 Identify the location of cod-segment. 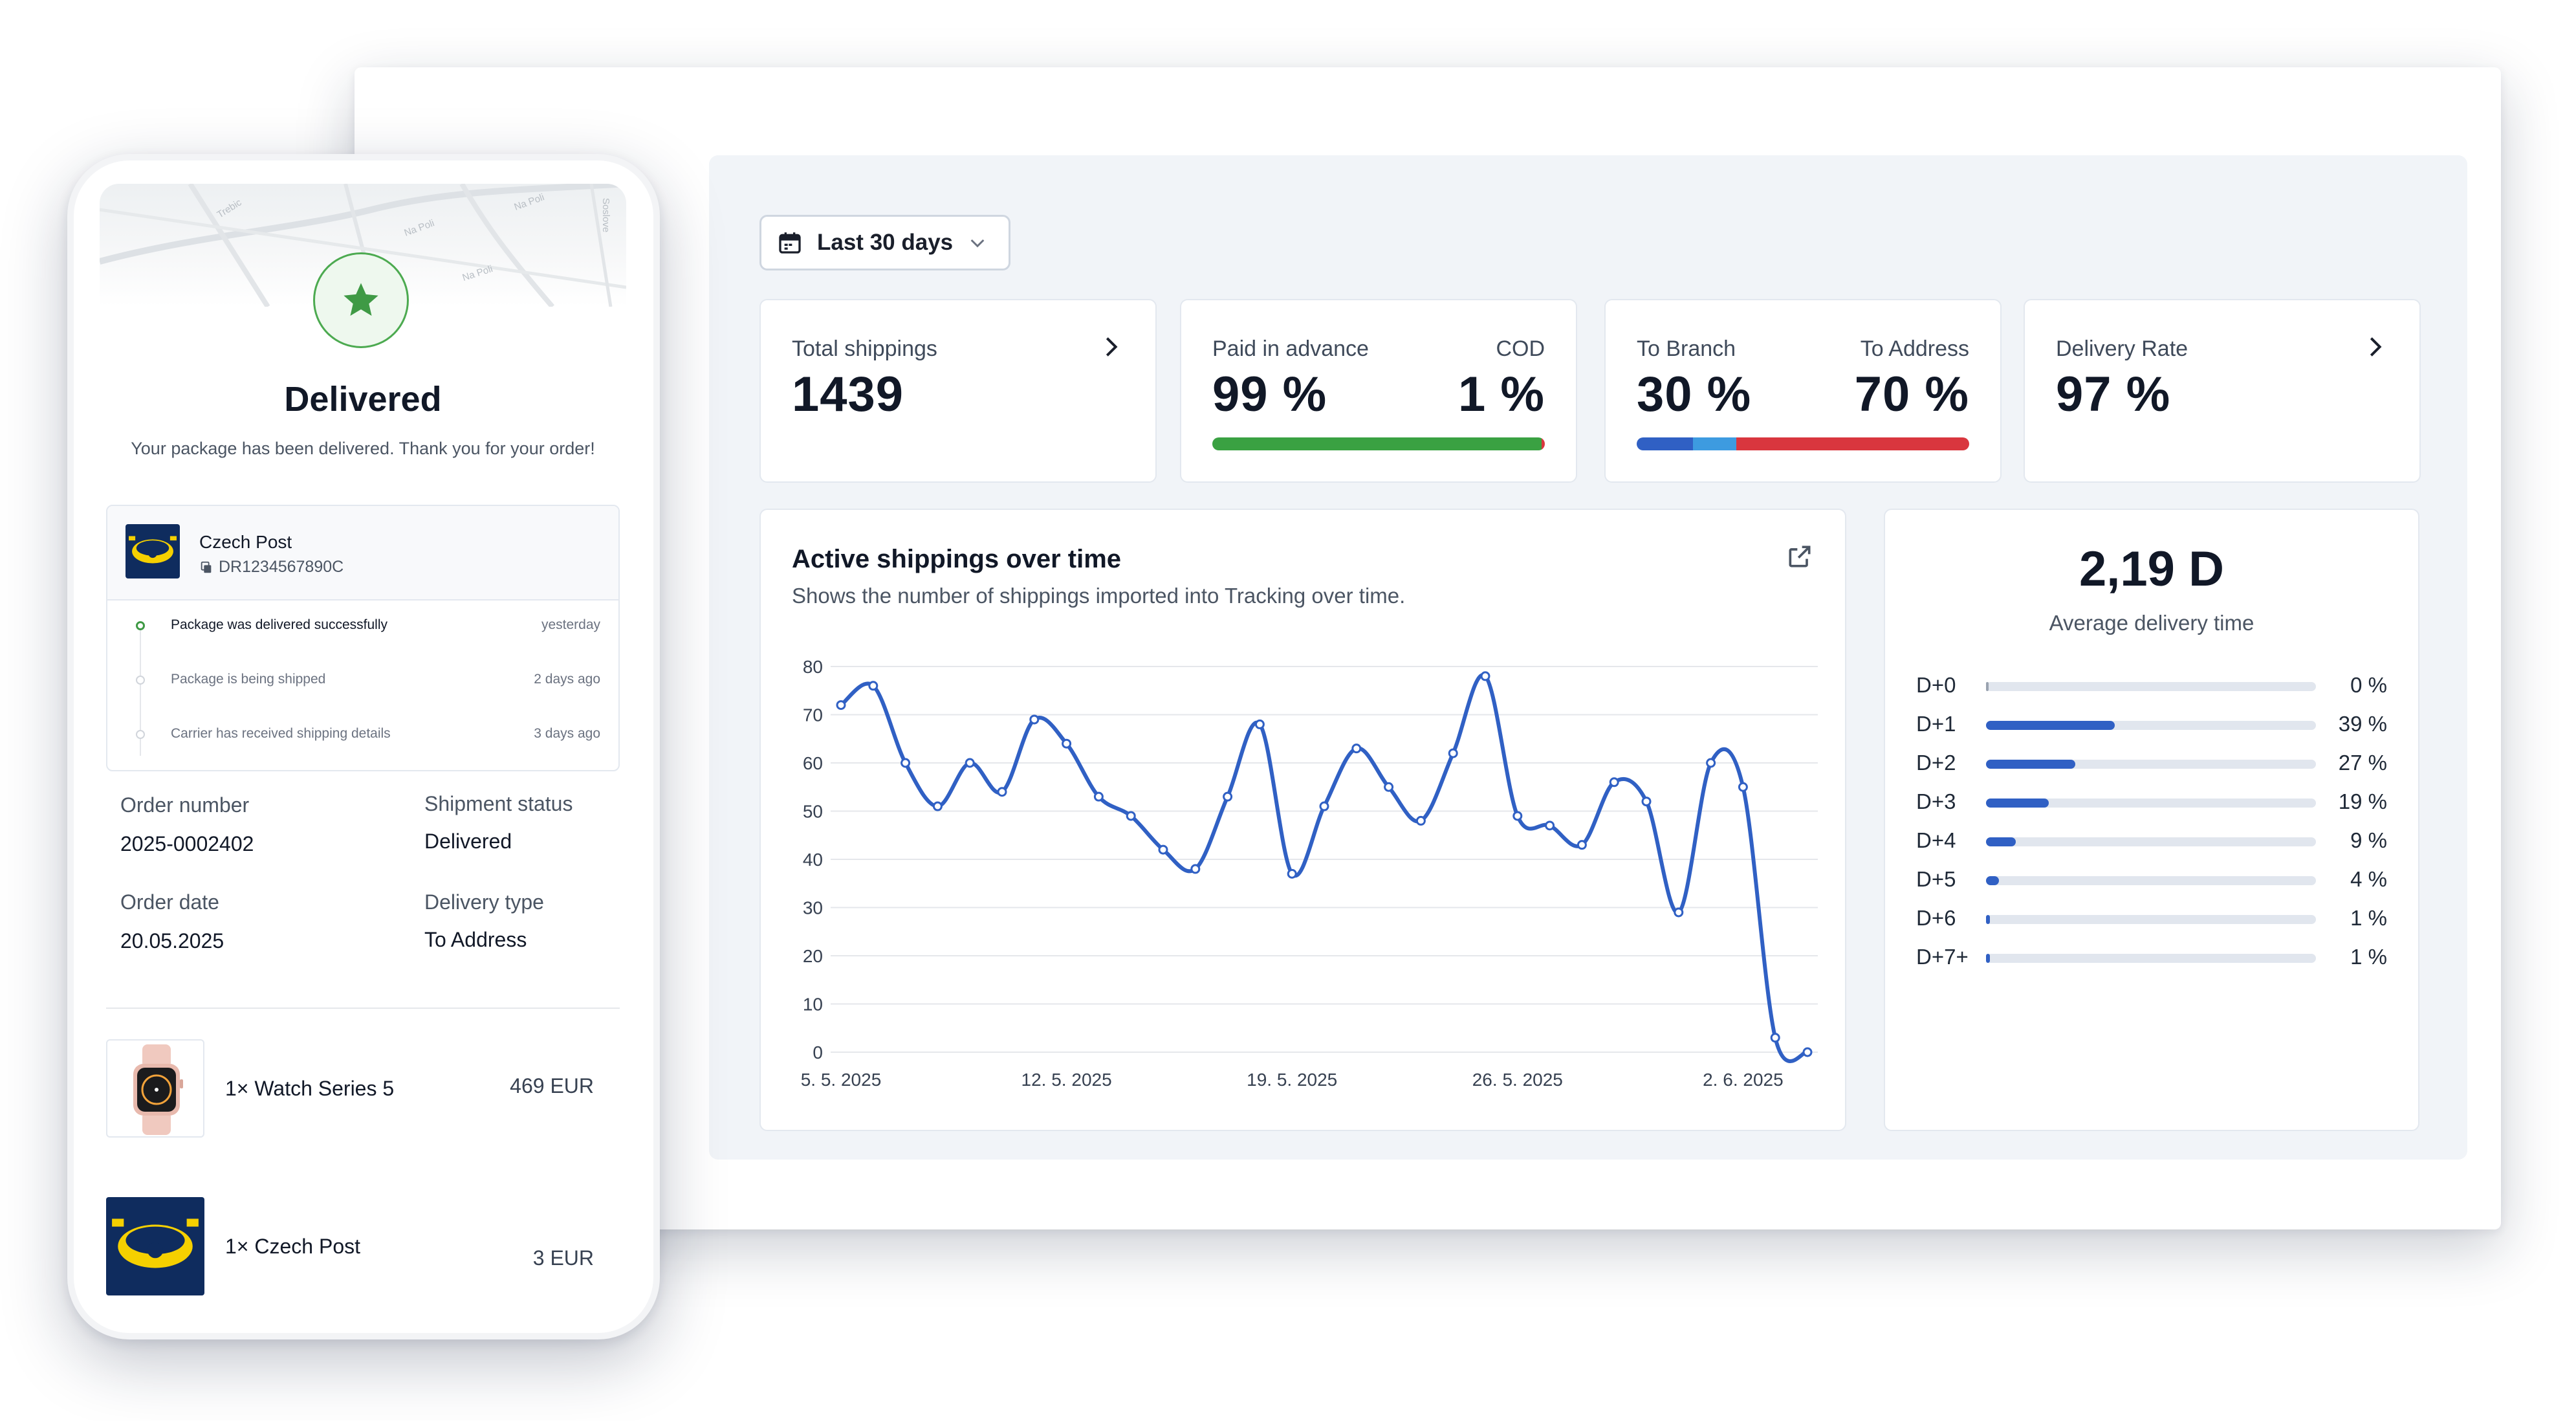
(1543, 443).